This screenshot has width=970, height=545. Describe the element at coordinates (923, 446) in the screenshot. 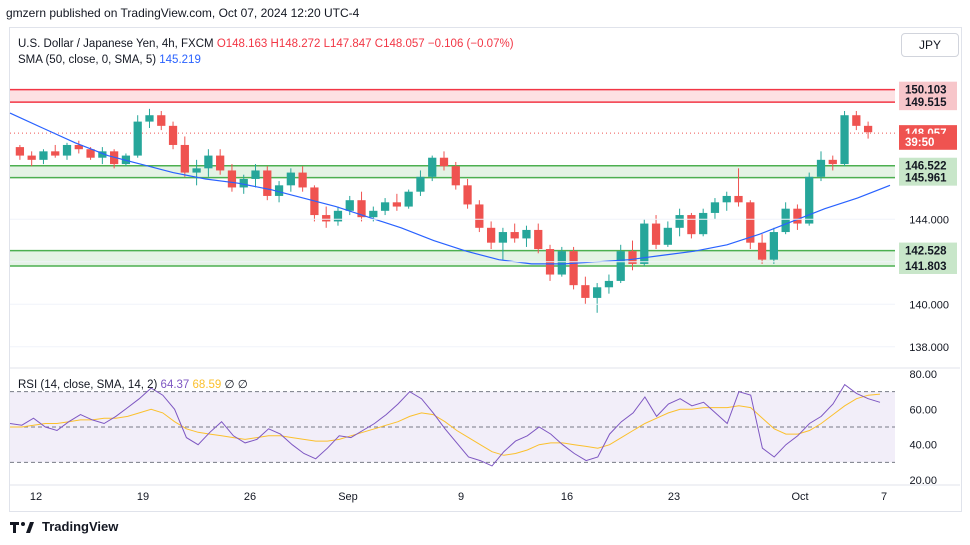

I see `rsi-tick-label: 40.00` at that location.